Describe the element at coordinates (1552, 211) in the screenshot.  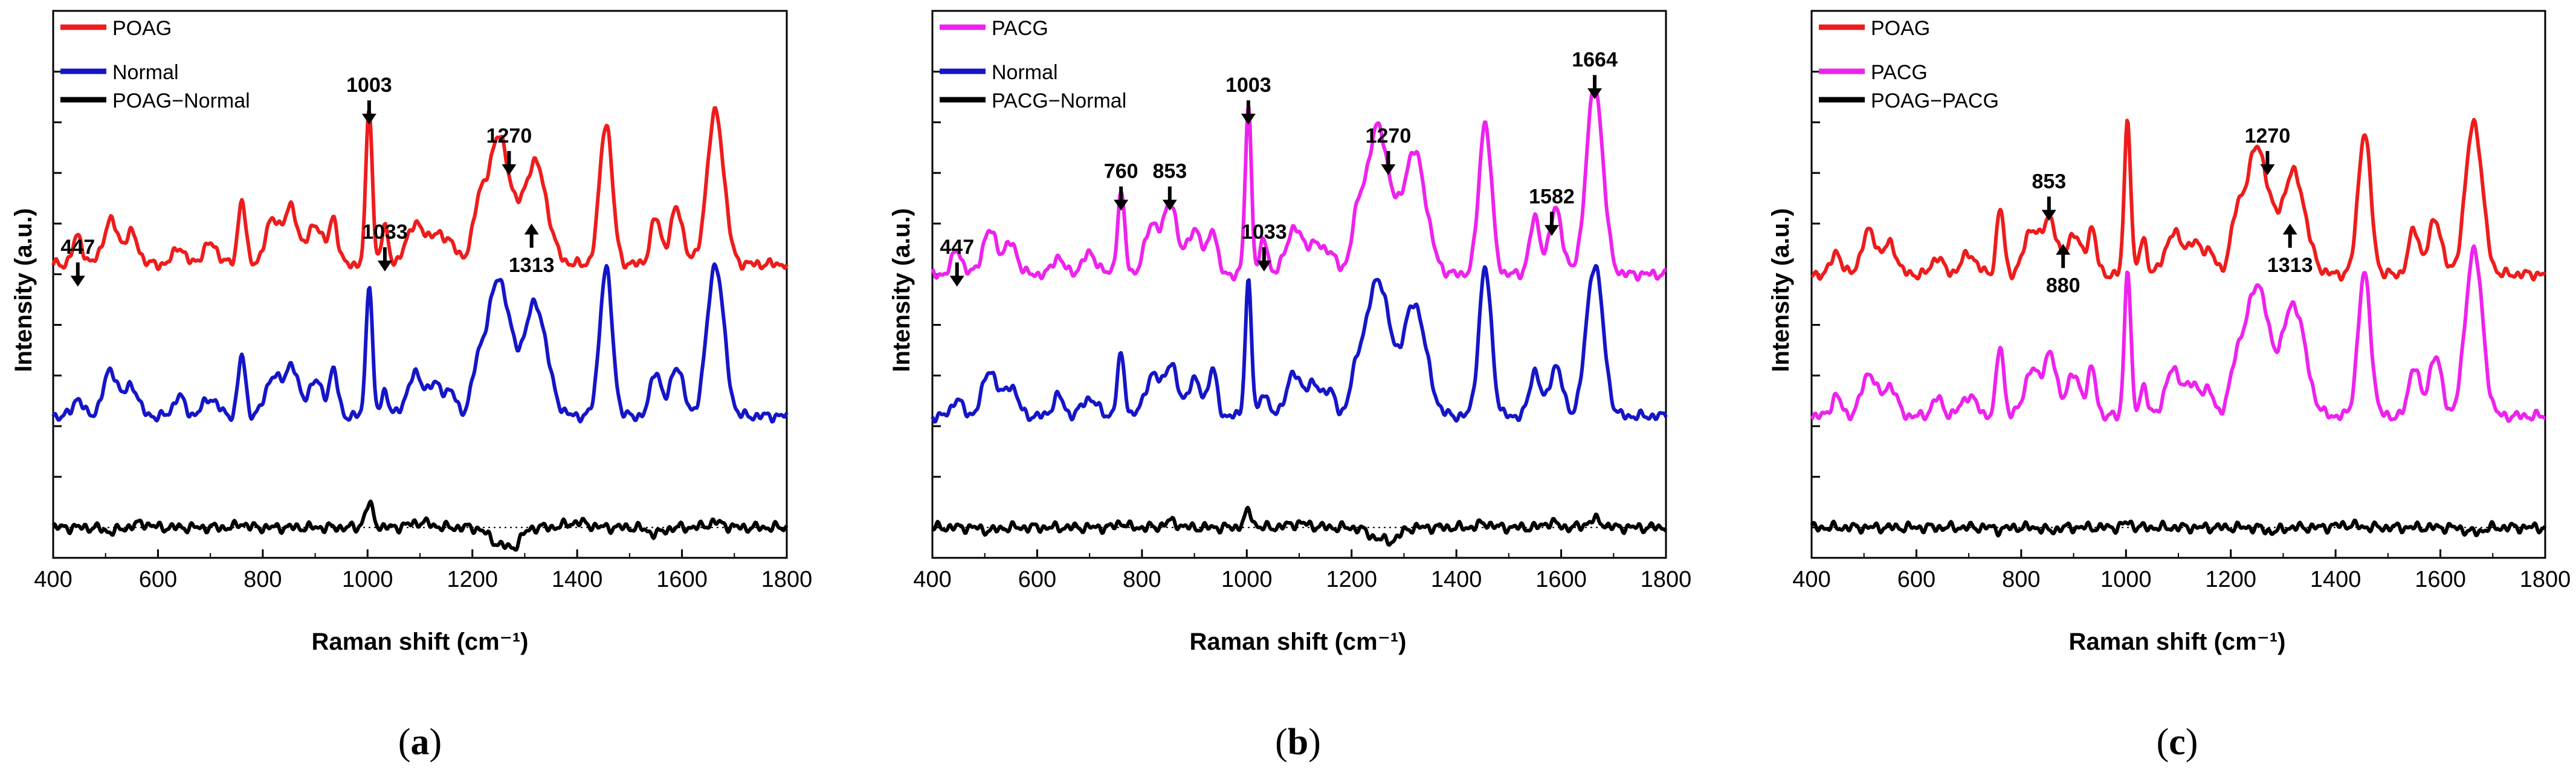
I see `annotation-b-1582: 1582` at that location.